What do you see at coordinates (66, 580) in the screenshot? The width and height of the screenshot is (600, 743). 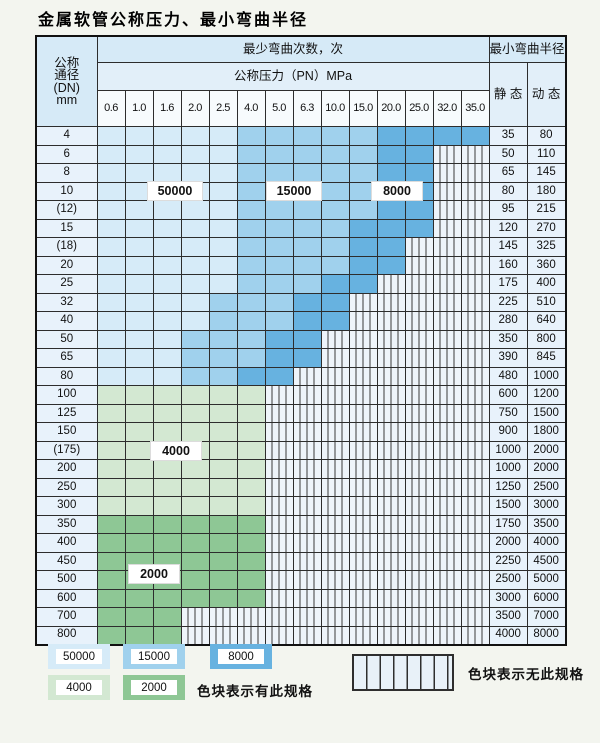 I see `dn-value: 500` at bounding box center [66, 580].